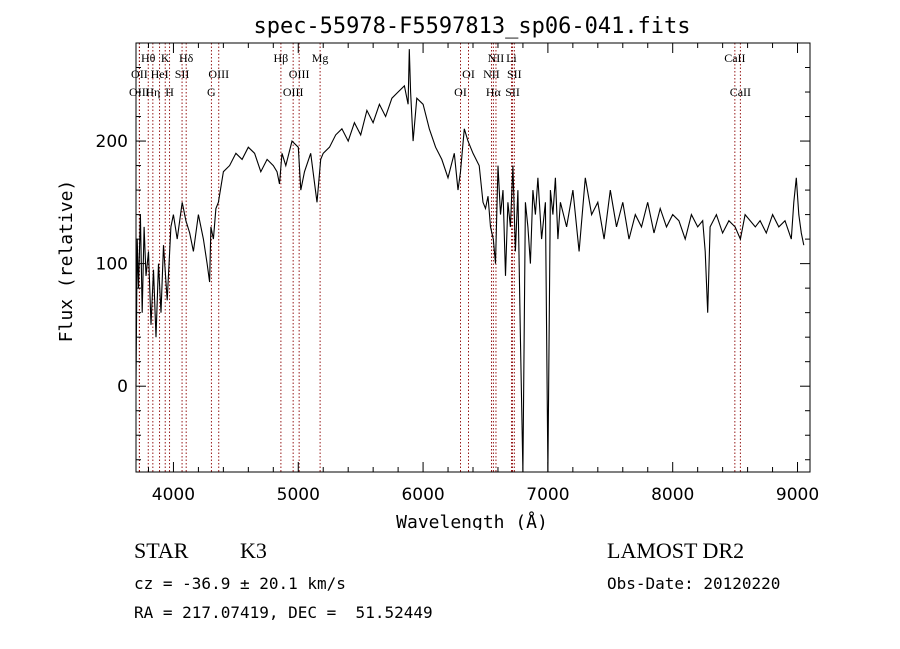 Image resolution: width=900 pixels, height=649 pixels. What do you see at coordinates (152, 92) in the screenshot?
I see `line-marker-label: Hη` at bounding box center [152, 92].